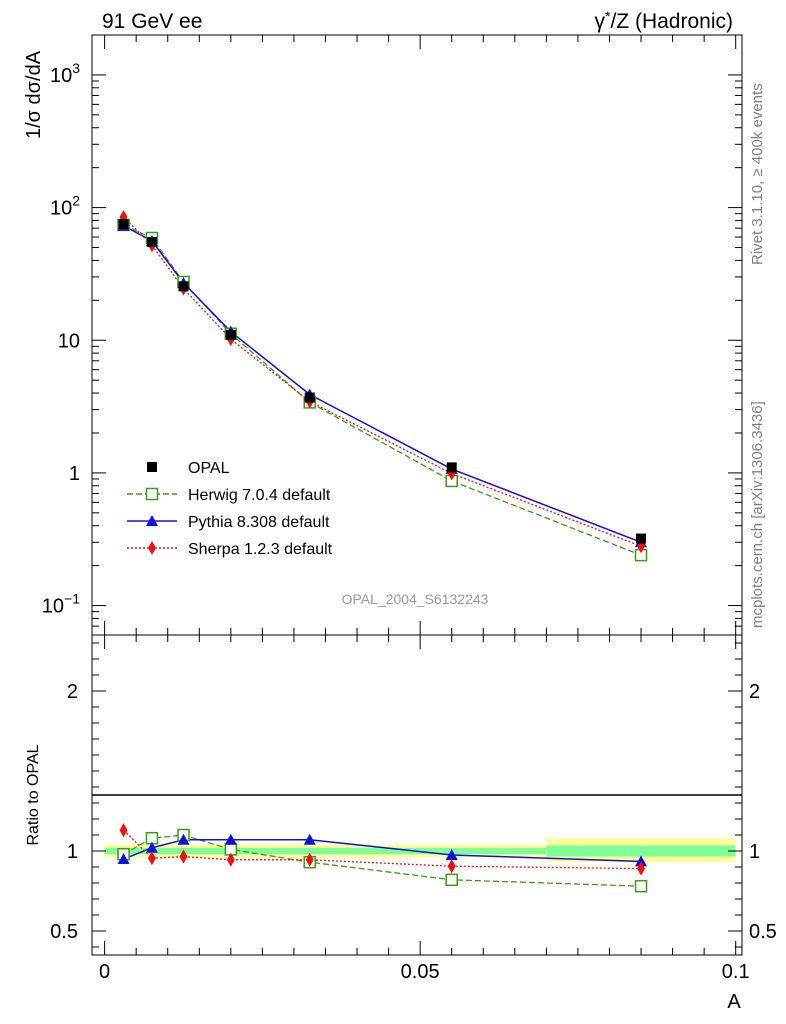 The image size is (786, 1024). I want to click on main-y-axis-label: 1/σ dσ/dA, so click(34, 94).